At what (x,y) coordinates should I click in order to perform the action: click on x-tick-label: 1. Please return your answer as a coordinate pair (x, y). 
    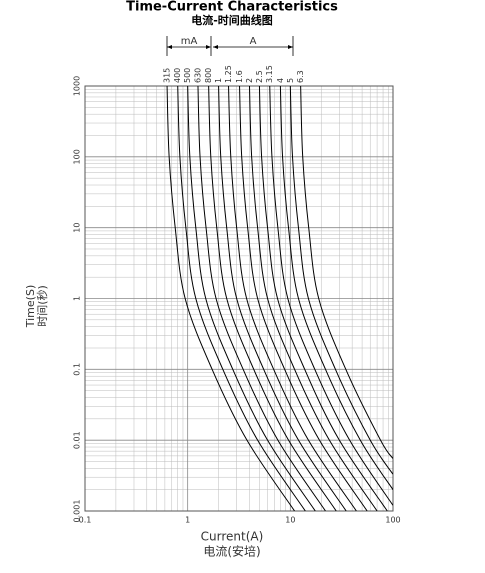
    Looking at the image, I should click on (187, 520).